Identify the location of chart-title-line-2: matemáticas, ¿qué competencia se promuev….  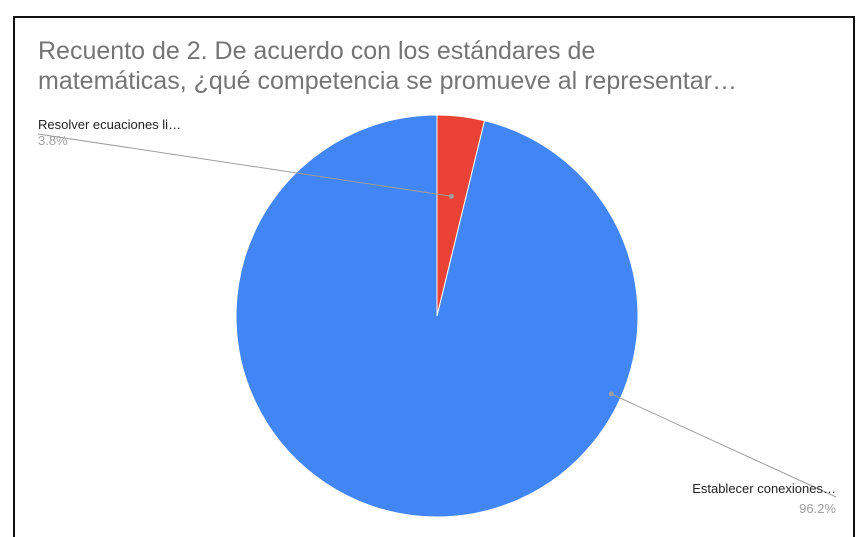
(387, 81).